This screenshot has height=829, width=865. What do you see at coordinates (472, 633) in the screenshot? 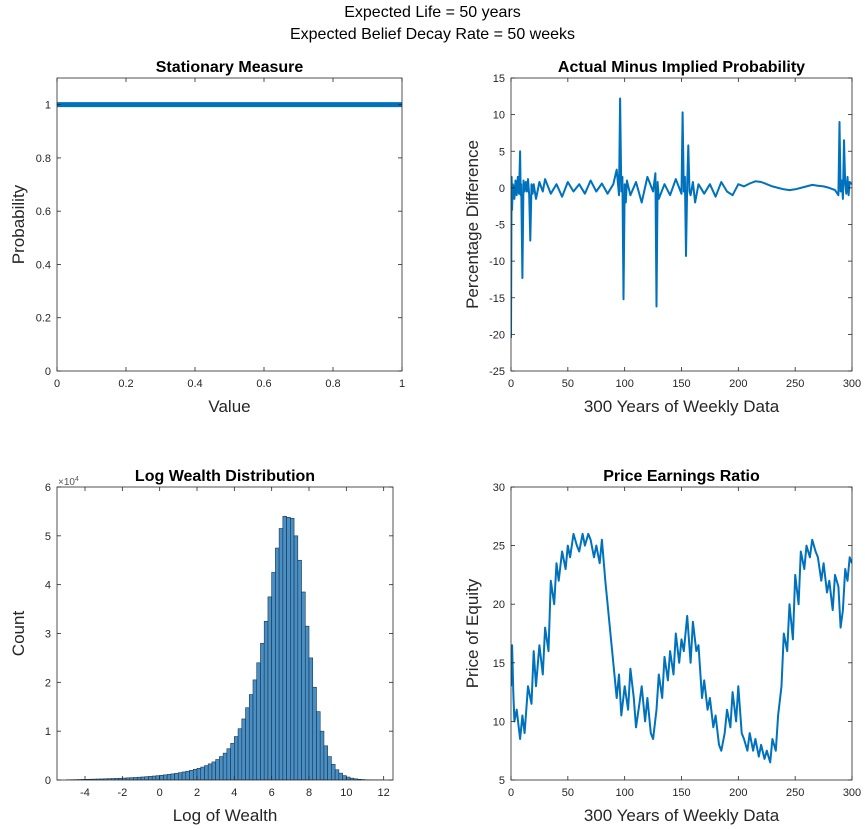
I see `price-earnings-y-label: Price of Equity` at bounding box center [472, 633].